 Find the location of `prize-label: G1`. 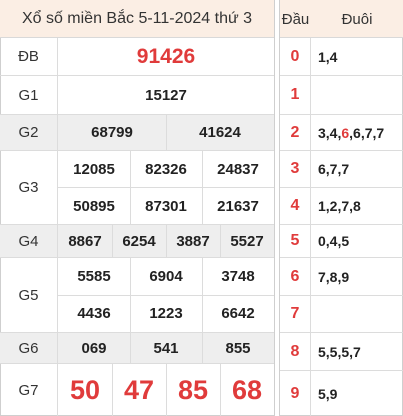

prize-label: G1 is located at coordinates (29, 95).